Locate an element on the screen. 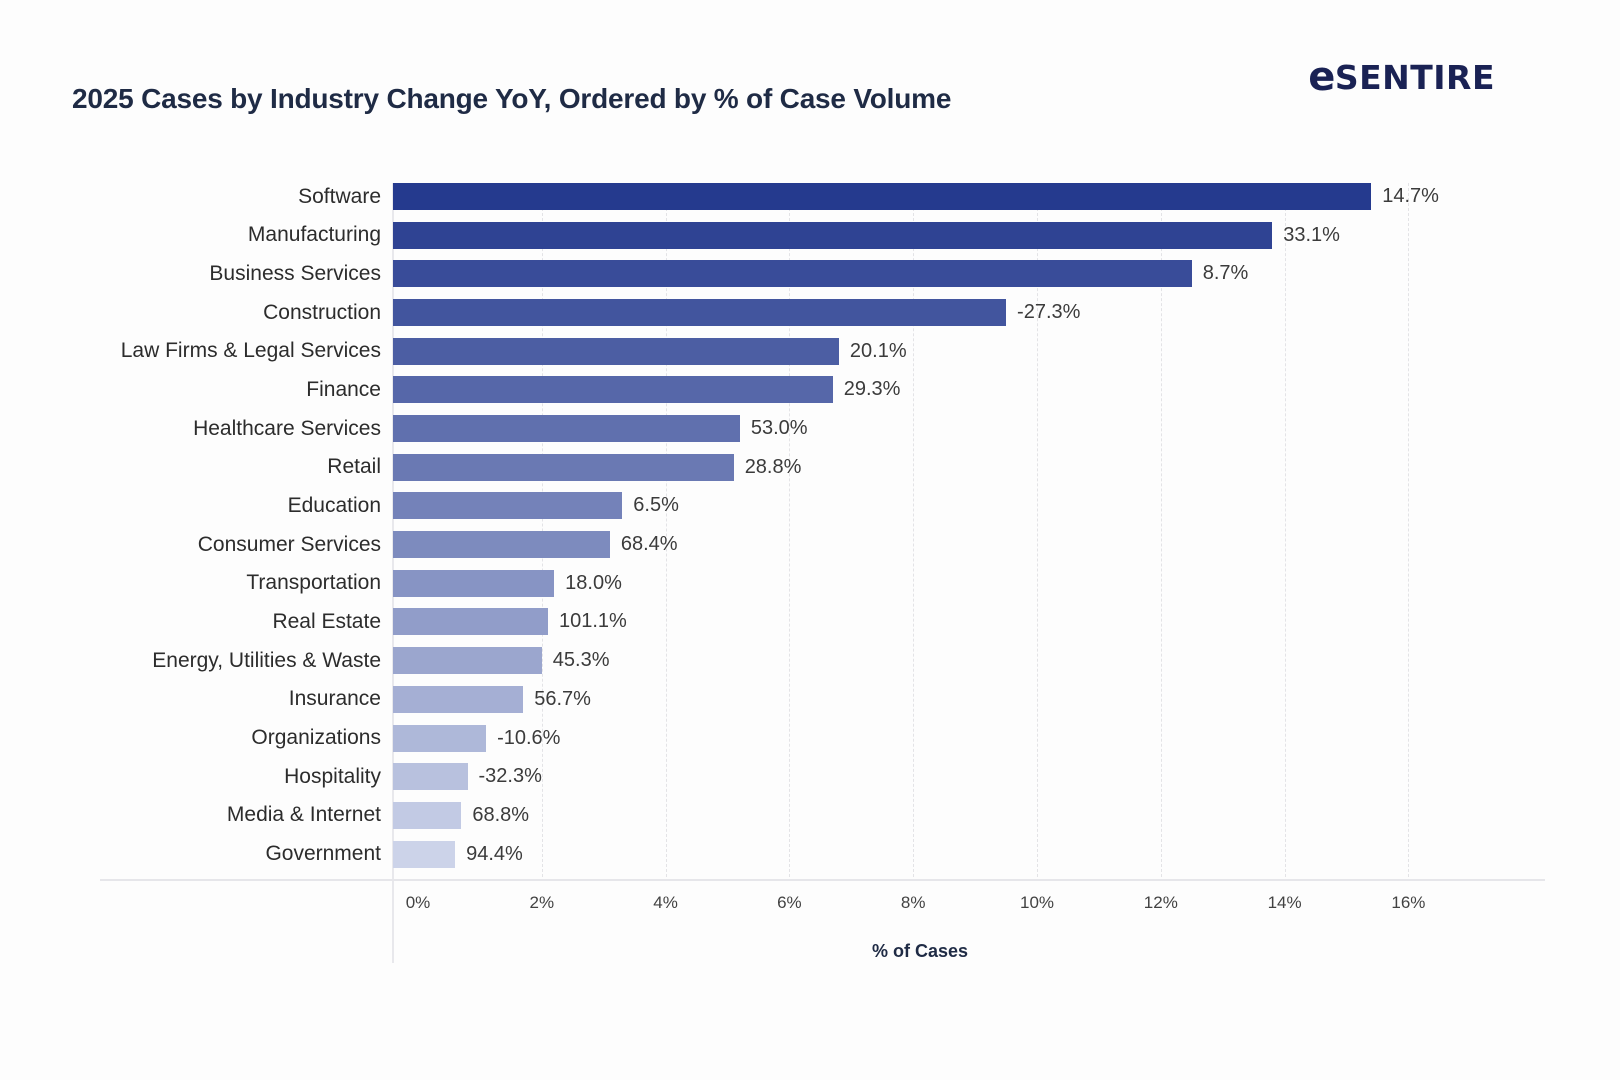  bar-value-label: -10.6% is located at coordinates (529, 737).